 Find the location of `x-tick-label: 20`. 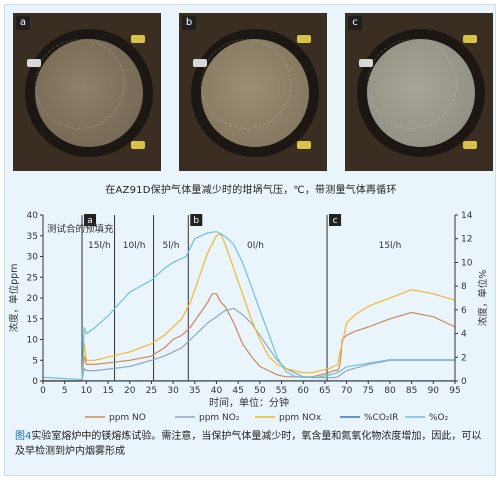

x-tick-label: 20 is located at coordinates (130, 391).